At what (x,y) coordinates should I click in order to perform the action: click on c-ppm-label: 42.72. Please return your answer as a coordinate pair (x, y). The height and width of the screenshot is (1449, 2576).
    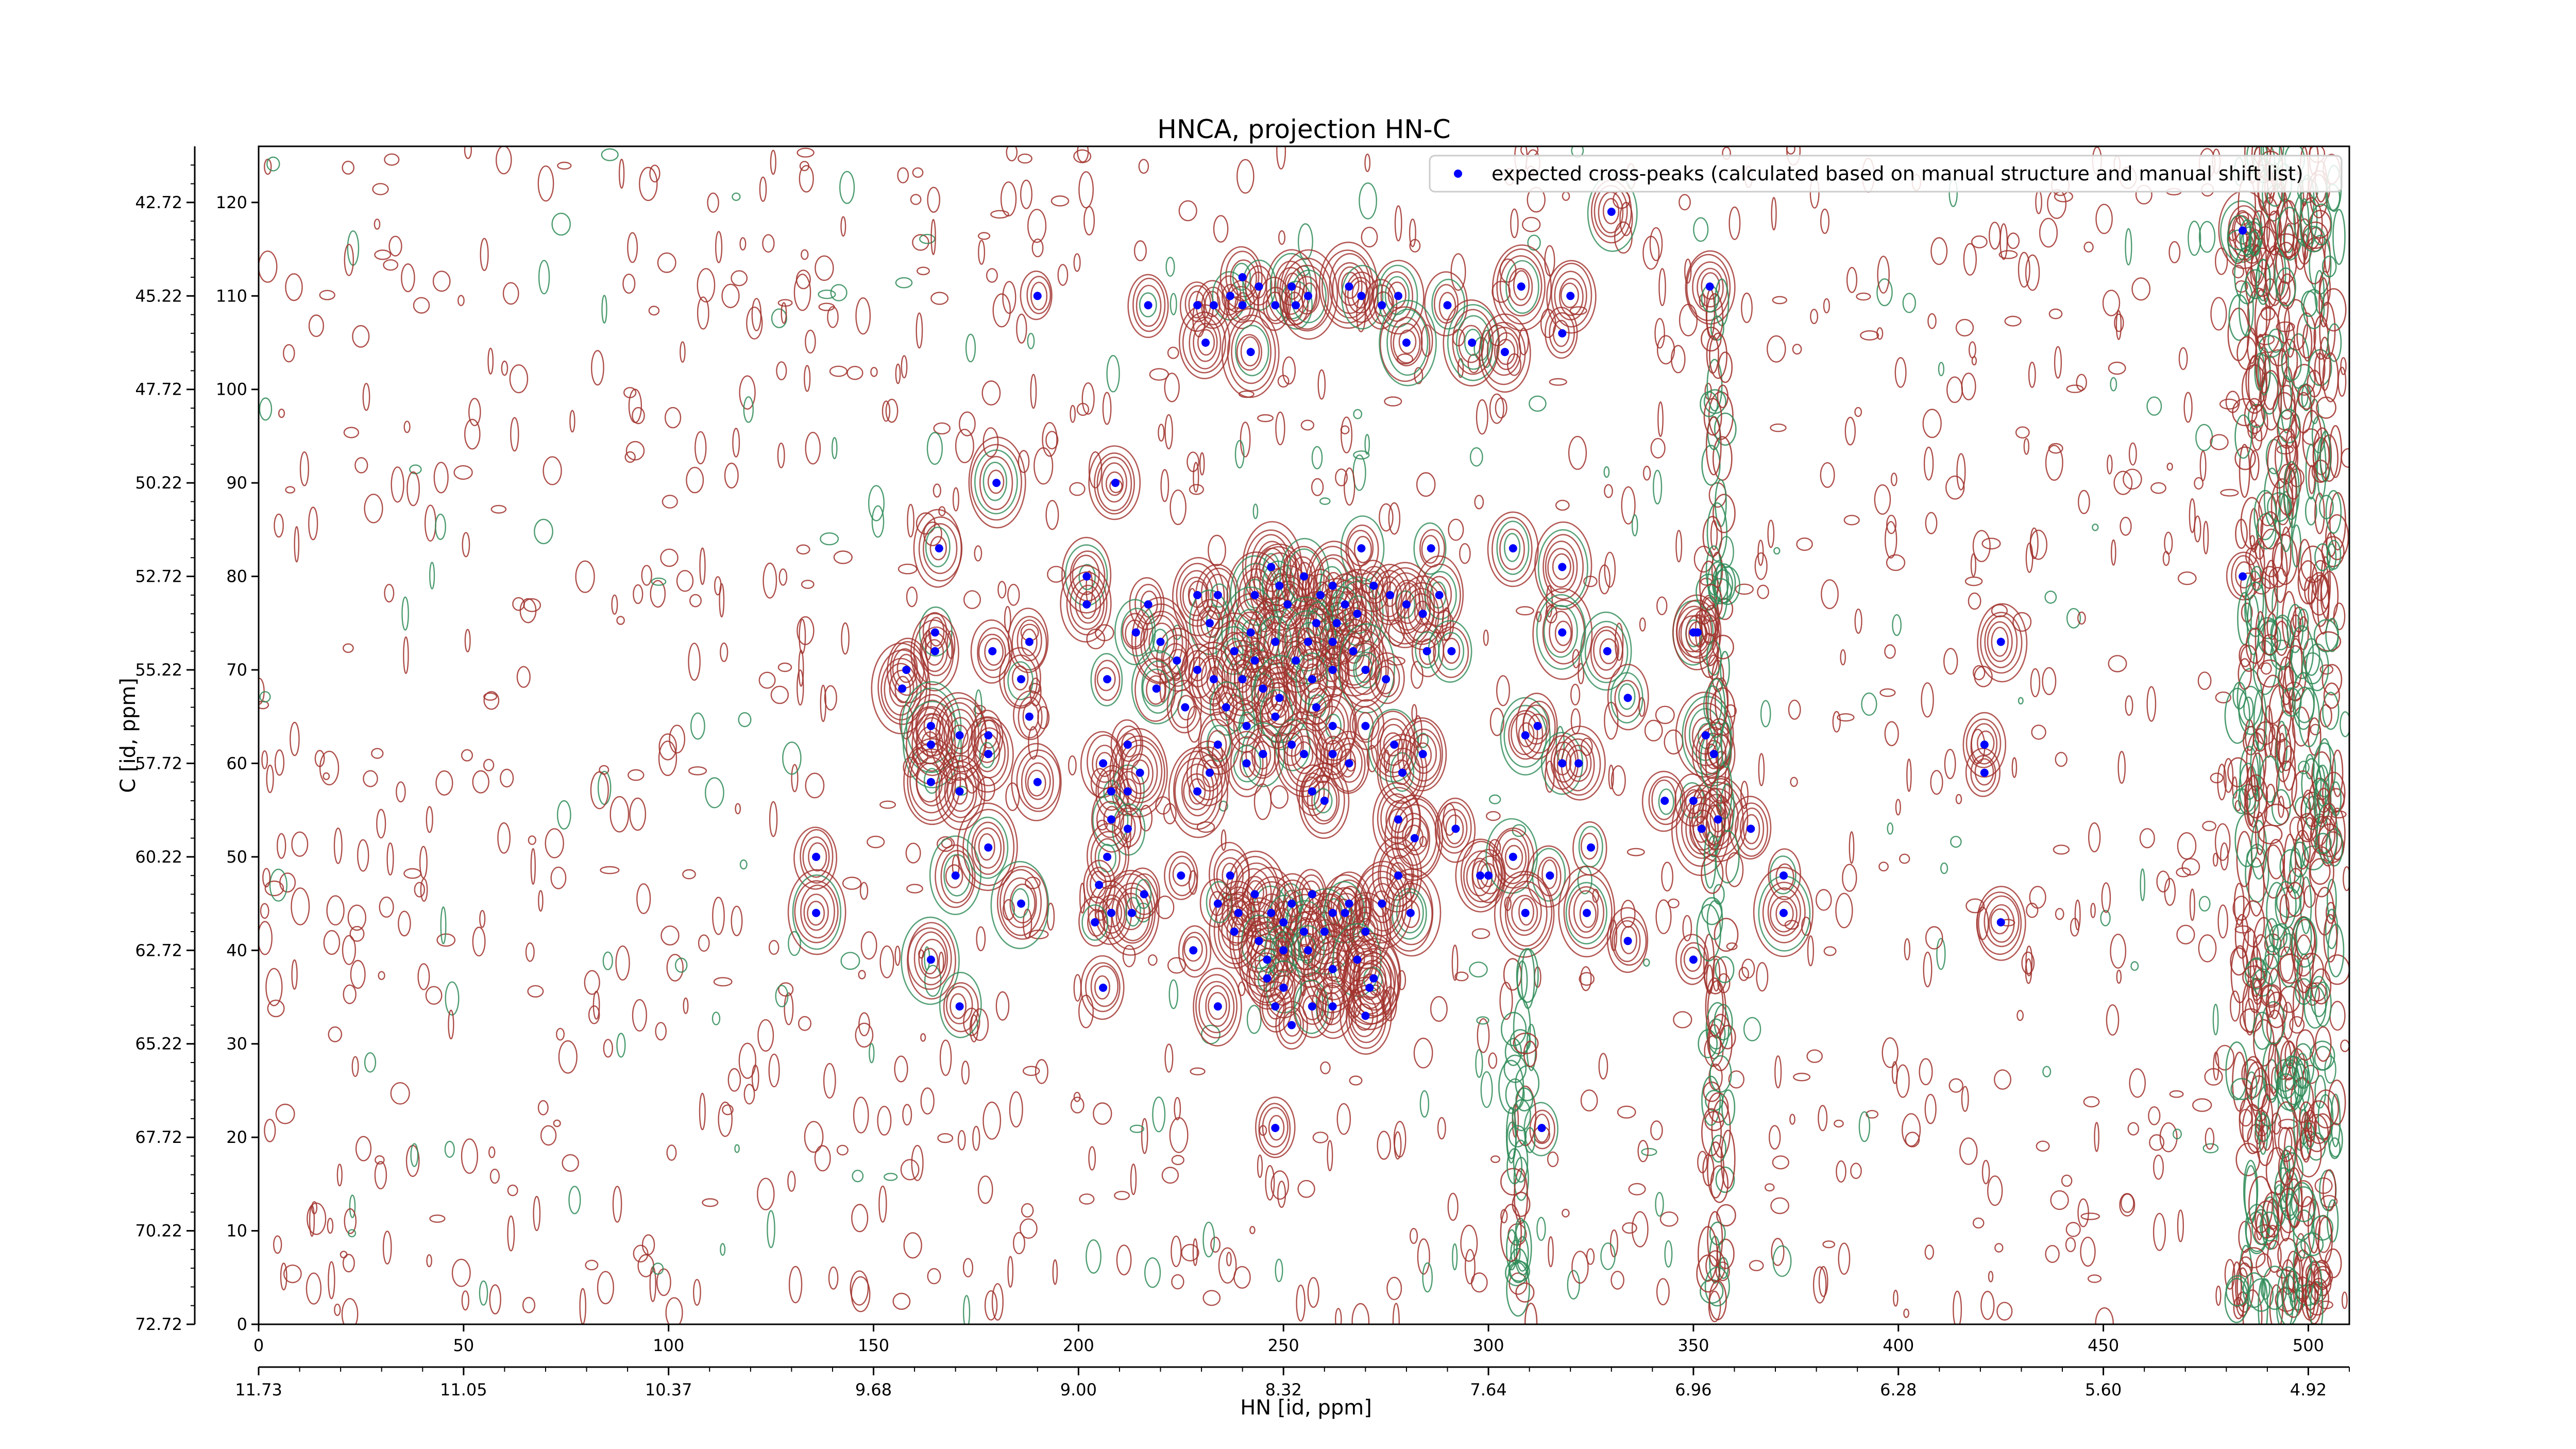
    Looking at the image, I should click on (158, 202).